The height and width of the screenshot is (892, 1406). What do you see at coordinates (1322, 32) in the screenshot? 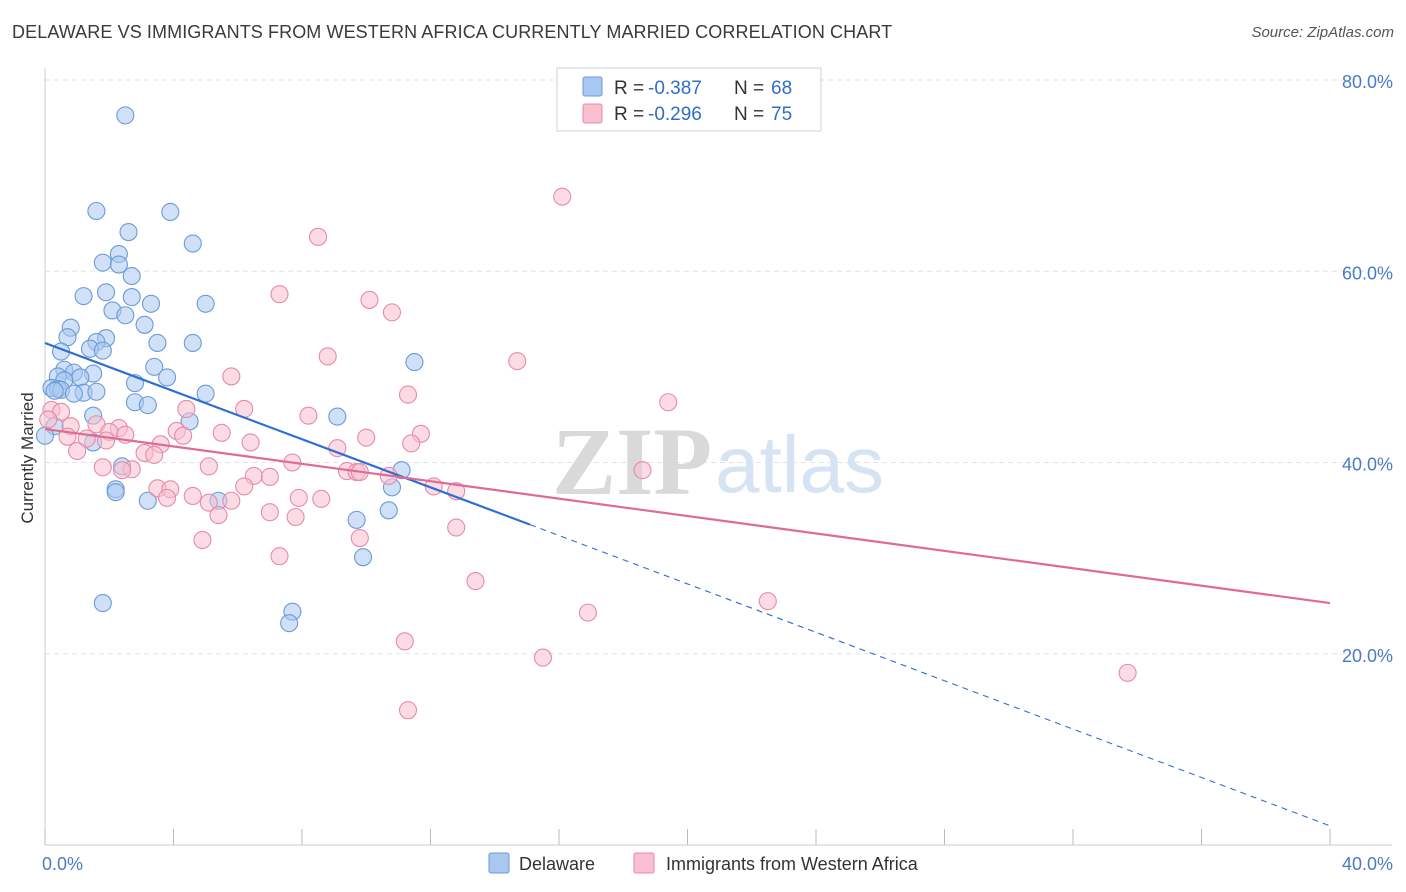
I see `chart-source: Source: ZipAtlas.com` at bounding box center [1322, 32].